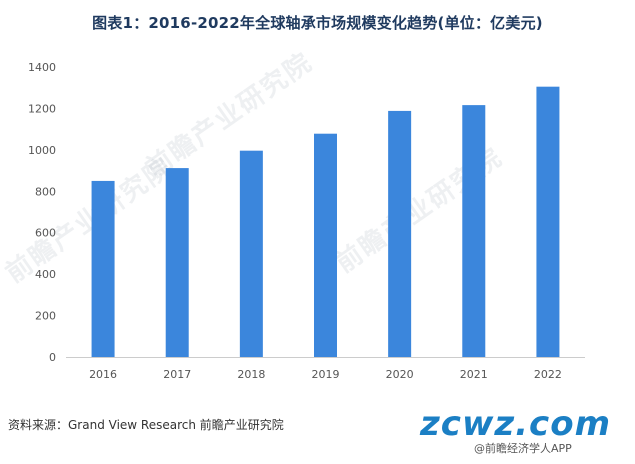 Image resolution: width=635 pixels, height=464 pixels. What do you see at coordinates (42, 108) in the screenshot?
I see `y-tick-label: 1200` at bounding box center [42, 108].